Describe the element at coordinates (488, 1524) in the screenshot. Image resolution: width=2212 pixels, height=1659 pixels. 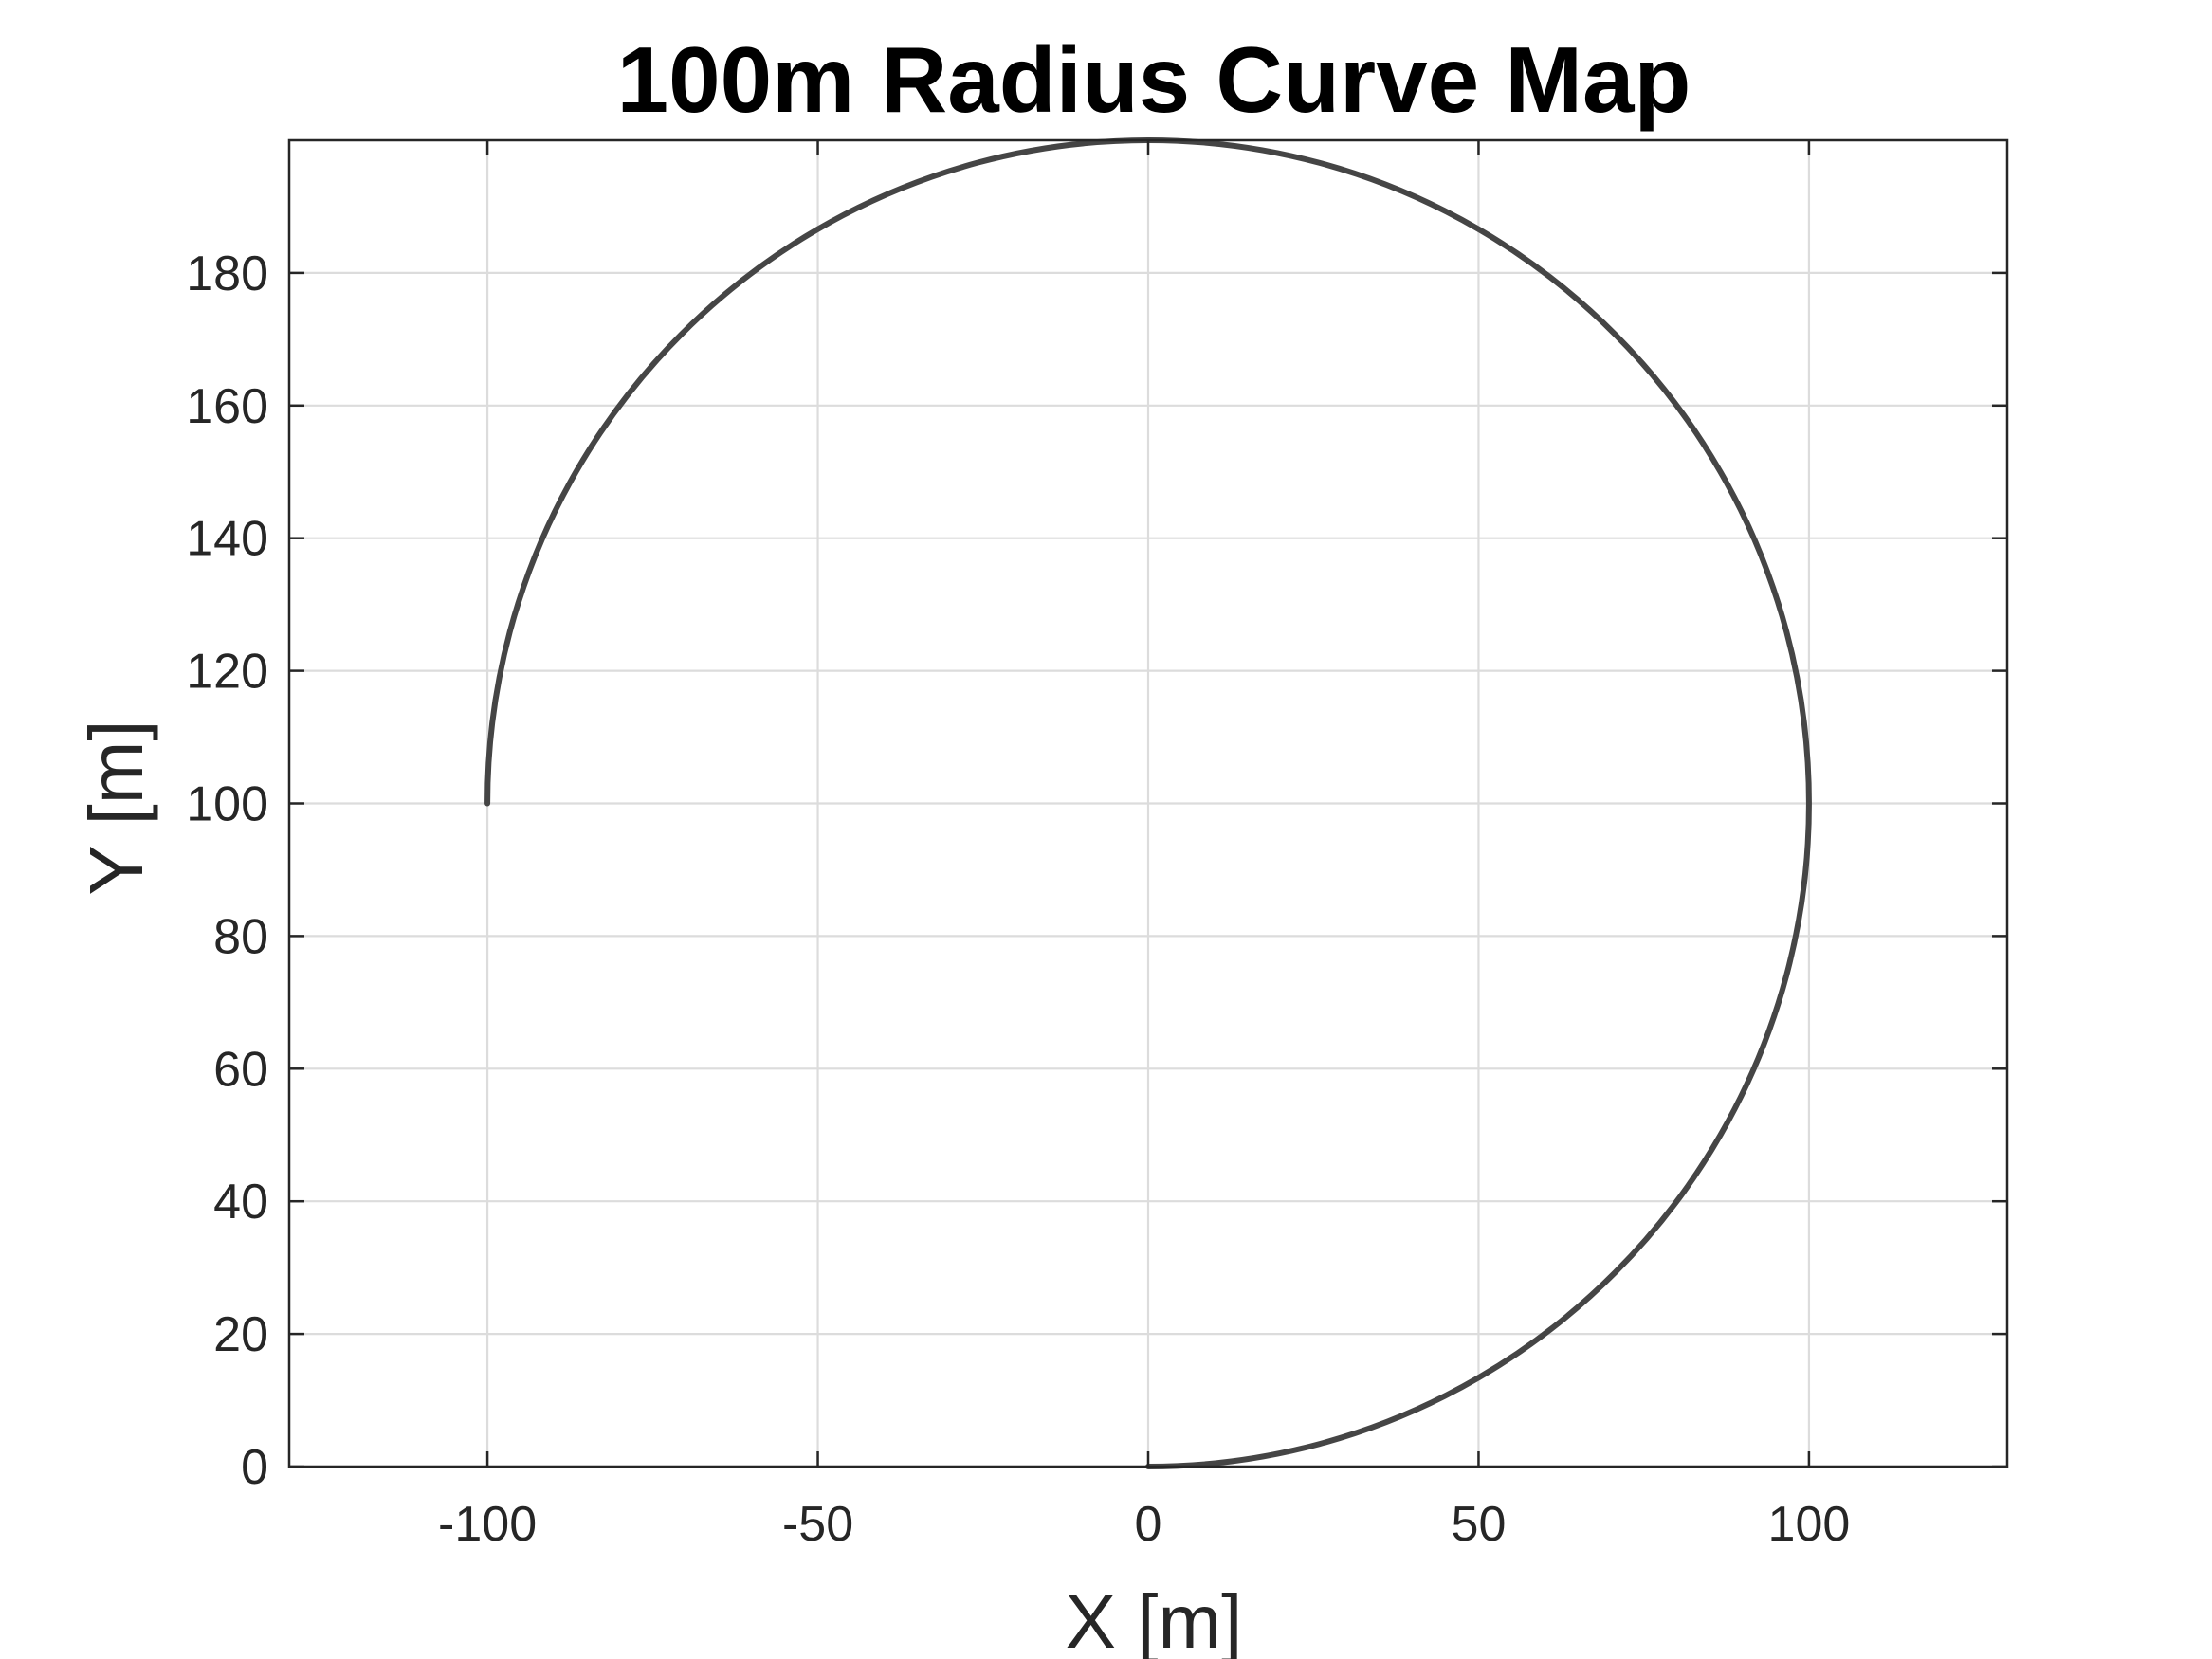
I see `x-tick-label: -100` at that location.